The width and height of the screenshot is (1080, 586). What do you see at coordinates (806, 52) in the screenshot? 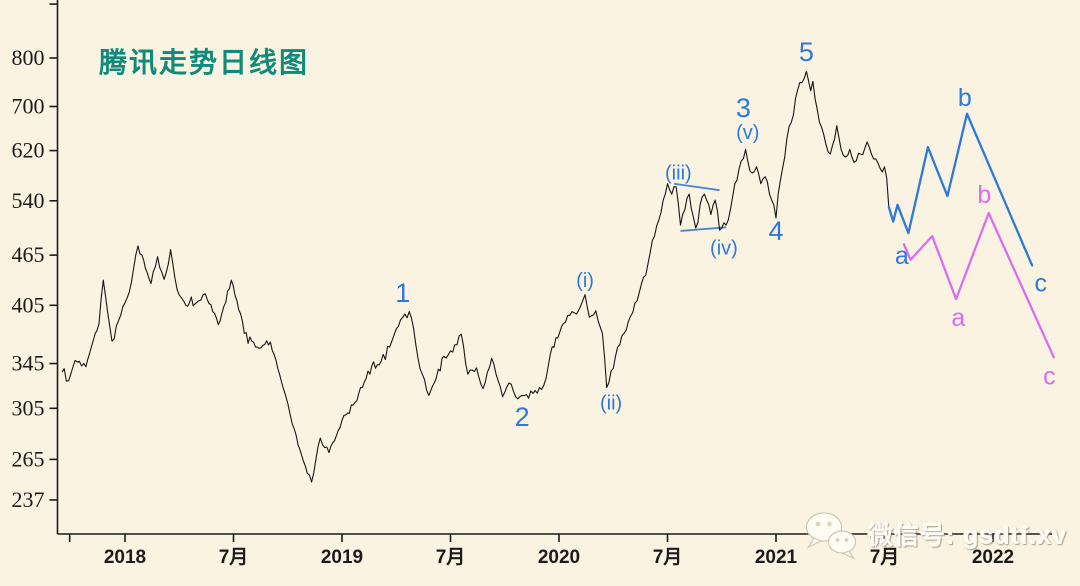
I see `wave-label-5-blue: 5` at bounding box center [806, 52].